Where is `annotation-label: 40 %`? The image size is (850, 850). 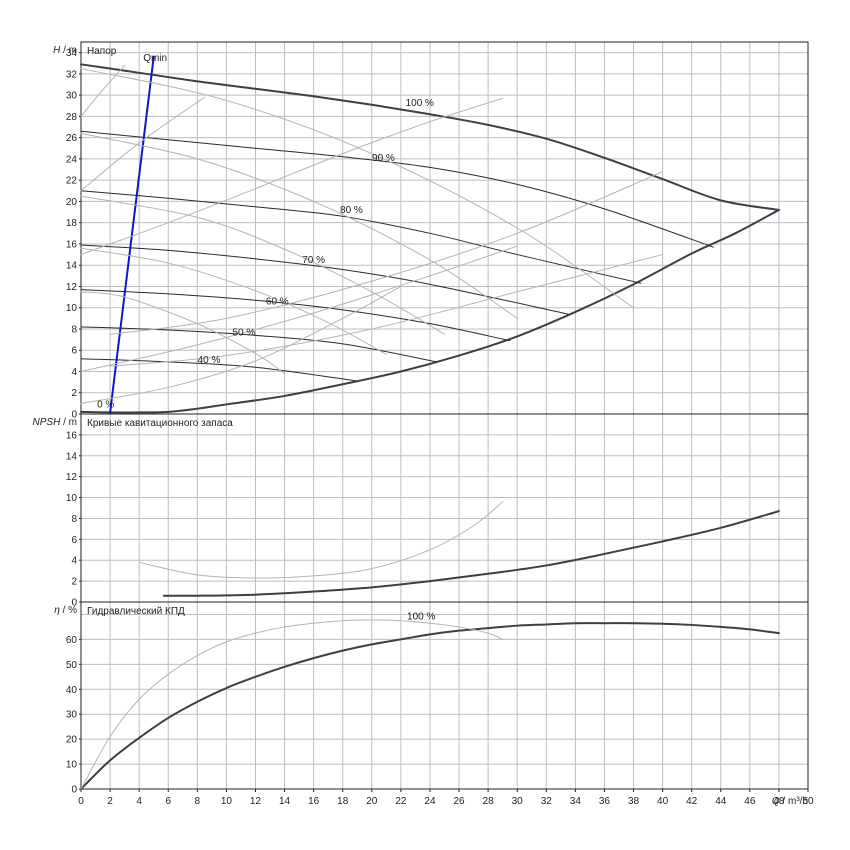 annotation-label: 40 % is located at coordinates (209, 360).